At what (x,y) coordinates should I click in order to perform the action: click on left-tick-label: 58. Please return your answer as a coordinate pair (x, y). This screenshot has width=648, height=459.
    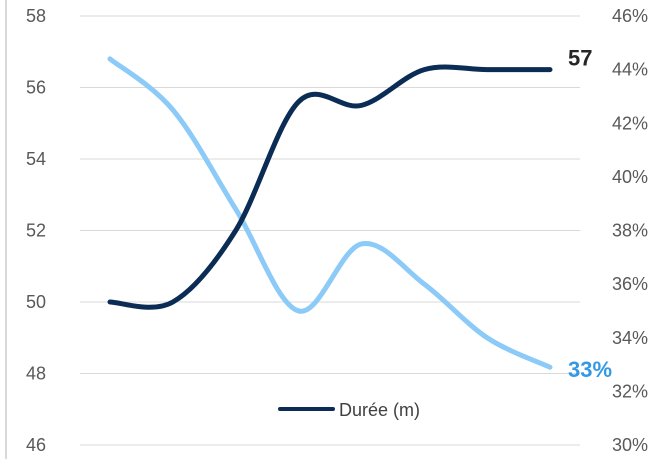
    Looking at the image, I should click on (36, 16).